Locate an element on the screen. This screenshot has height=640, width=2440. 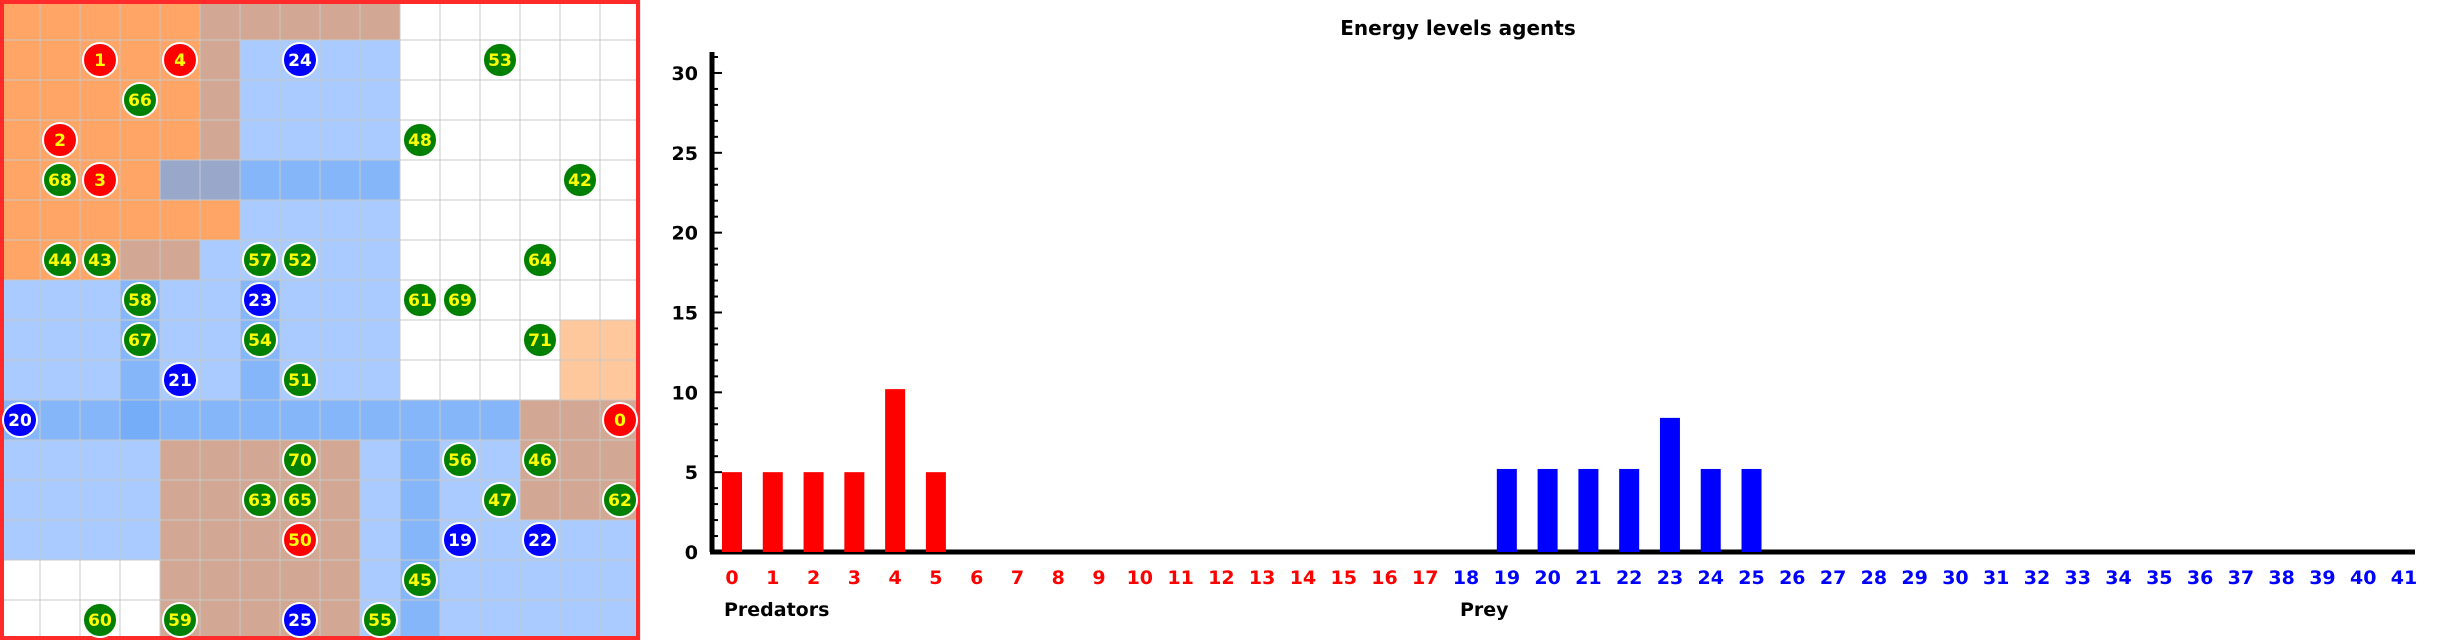
predator-agent: 2 is located at coordinates (60, 140).